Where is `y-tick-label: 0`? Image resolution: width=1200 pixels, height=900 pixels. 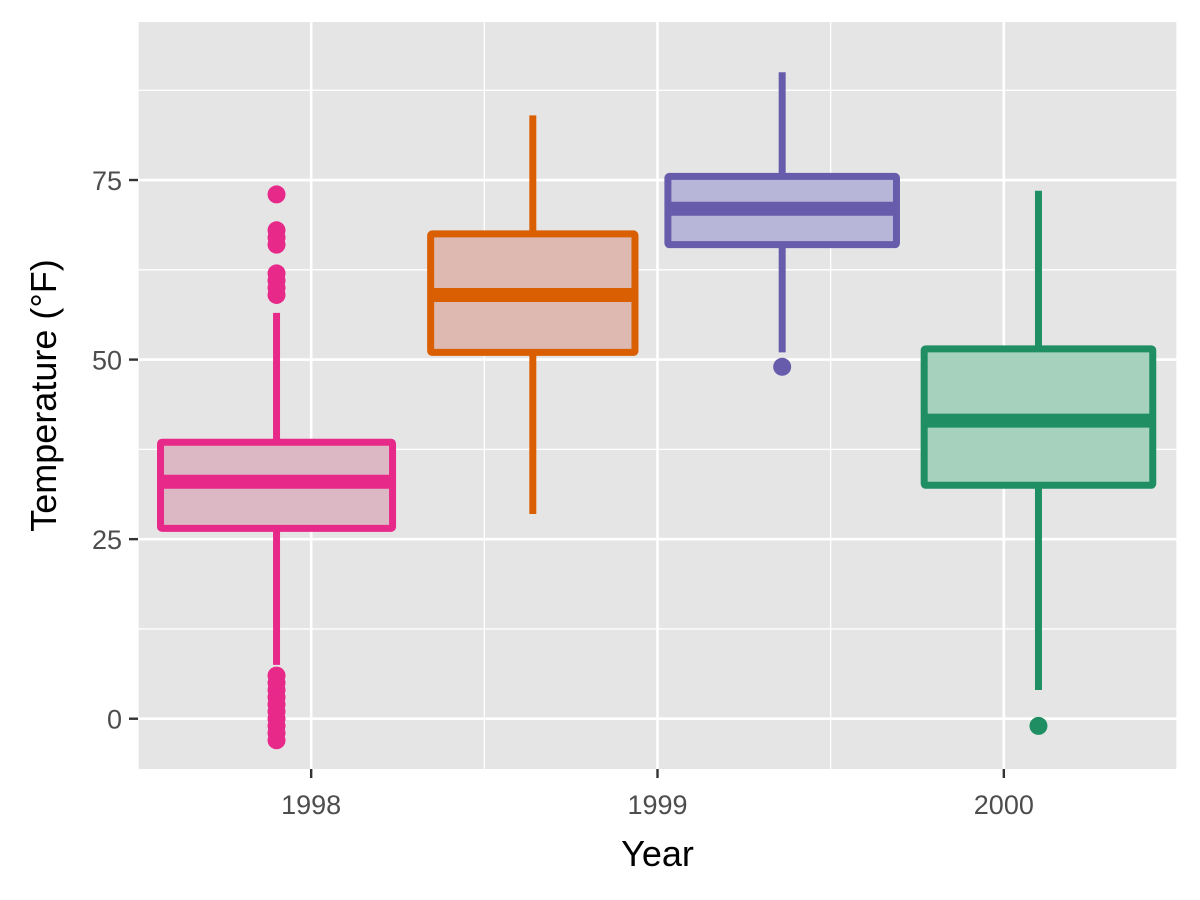 y-tick-label: 0 is located at coordinates (114, 720).